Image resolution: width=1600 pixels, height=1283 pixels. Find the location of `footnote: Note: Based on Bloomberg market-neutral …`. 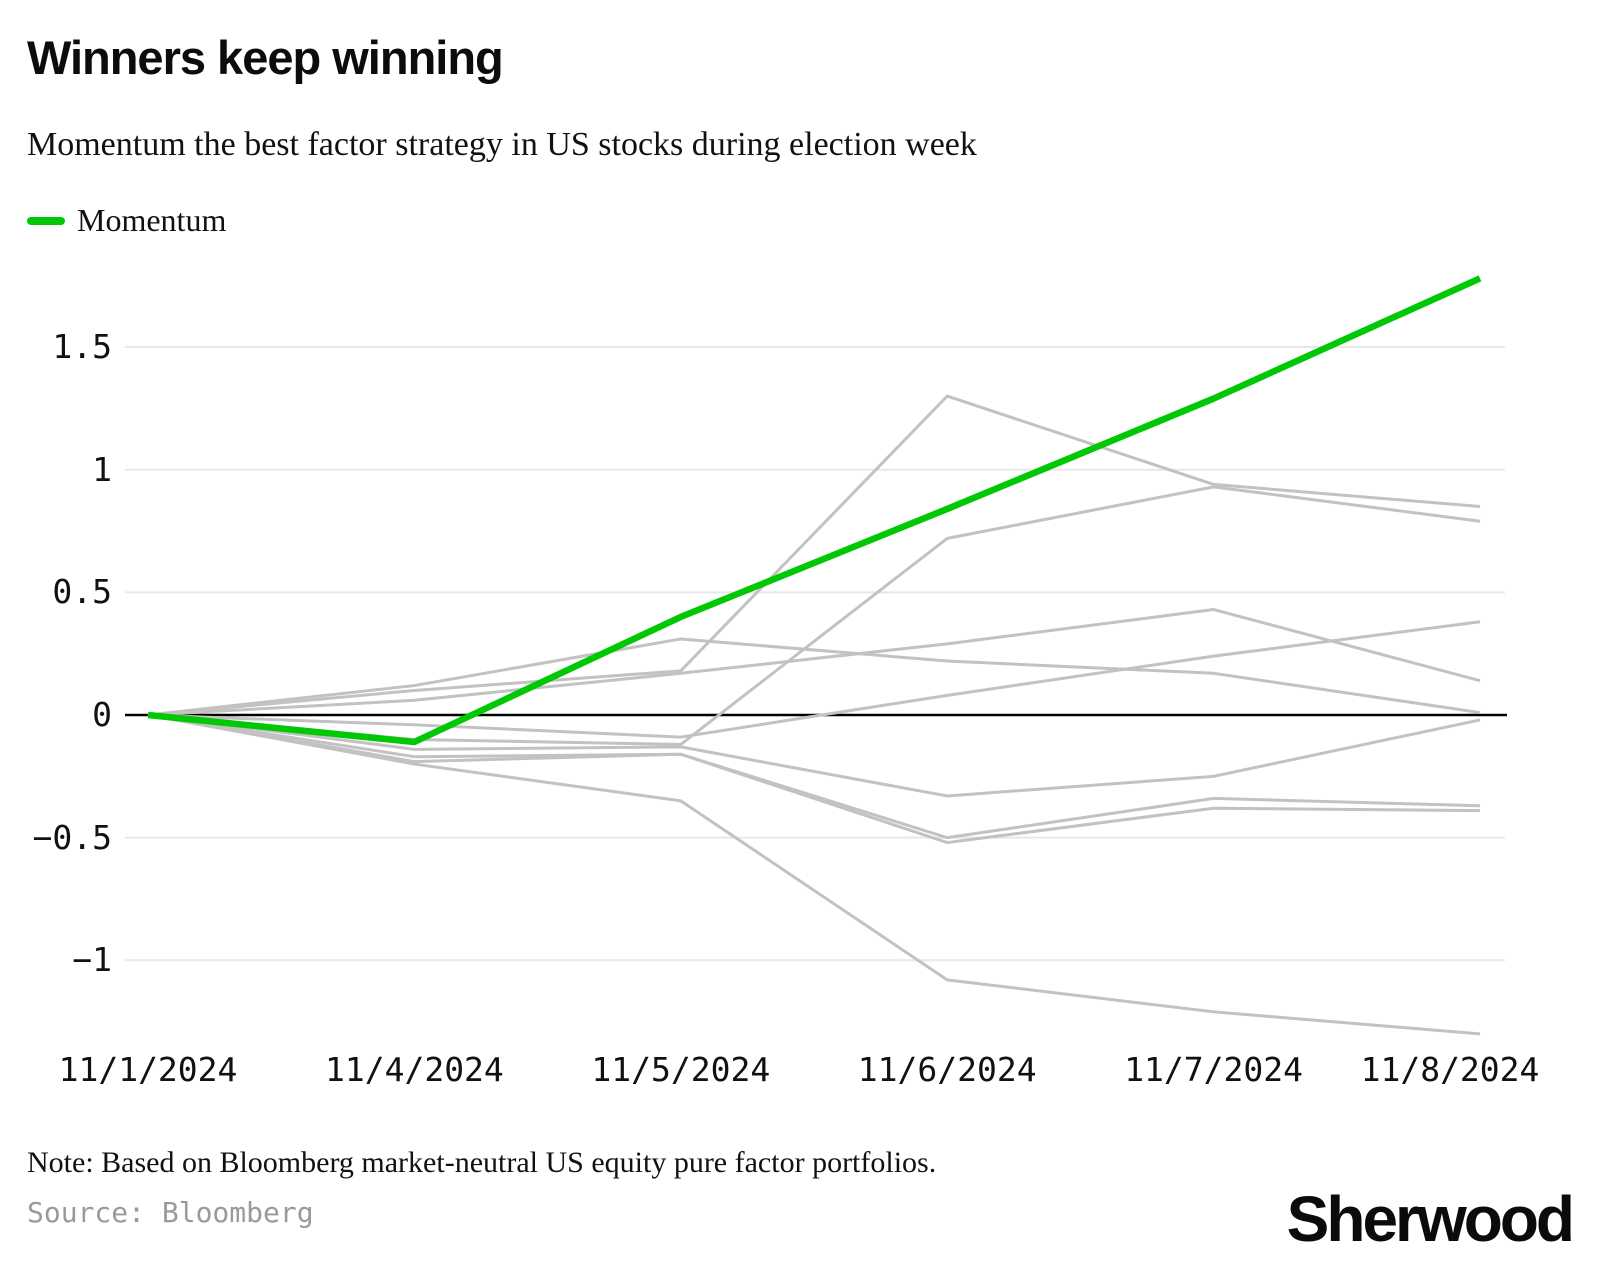

footnote: Note: Based on Bloomberg market-neutral … is located at coordinates (482, 1162).